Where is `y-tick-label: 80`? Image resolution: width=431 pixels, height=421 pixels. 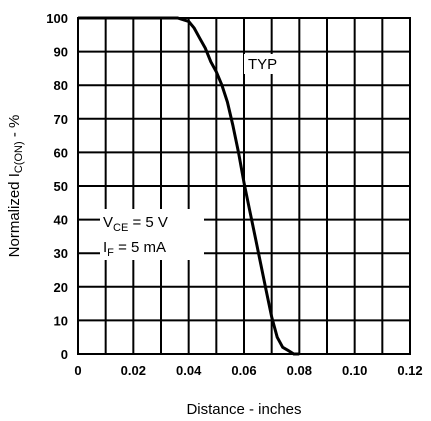 y-tick-label: 80 is located at coordinates (61, 85).